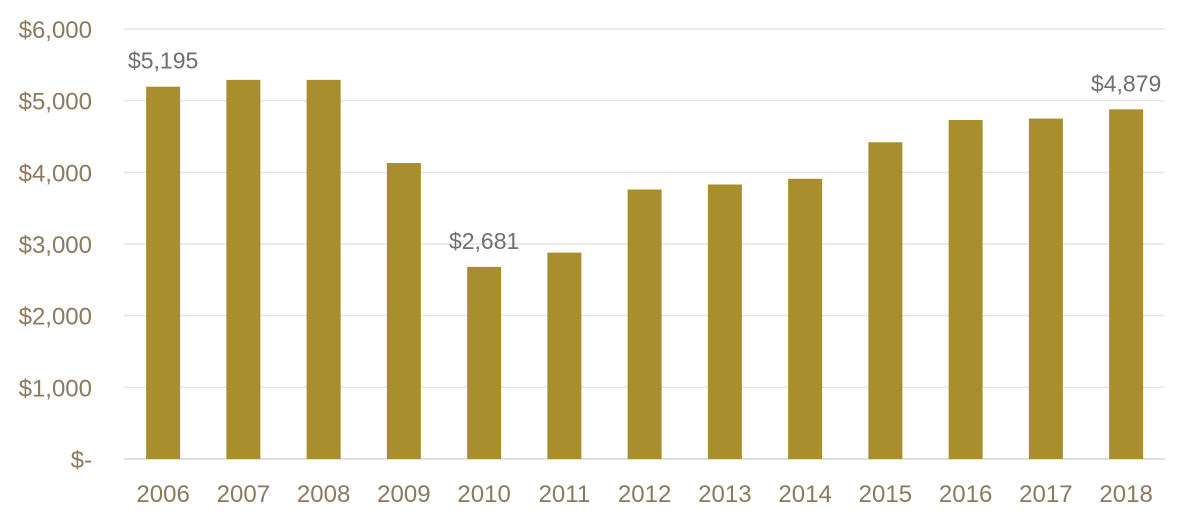 The image size is (1193, 522). Describe the element at coordinates (885, 494) in the screenshot. I see `x-tick-label: 2015` at that location.